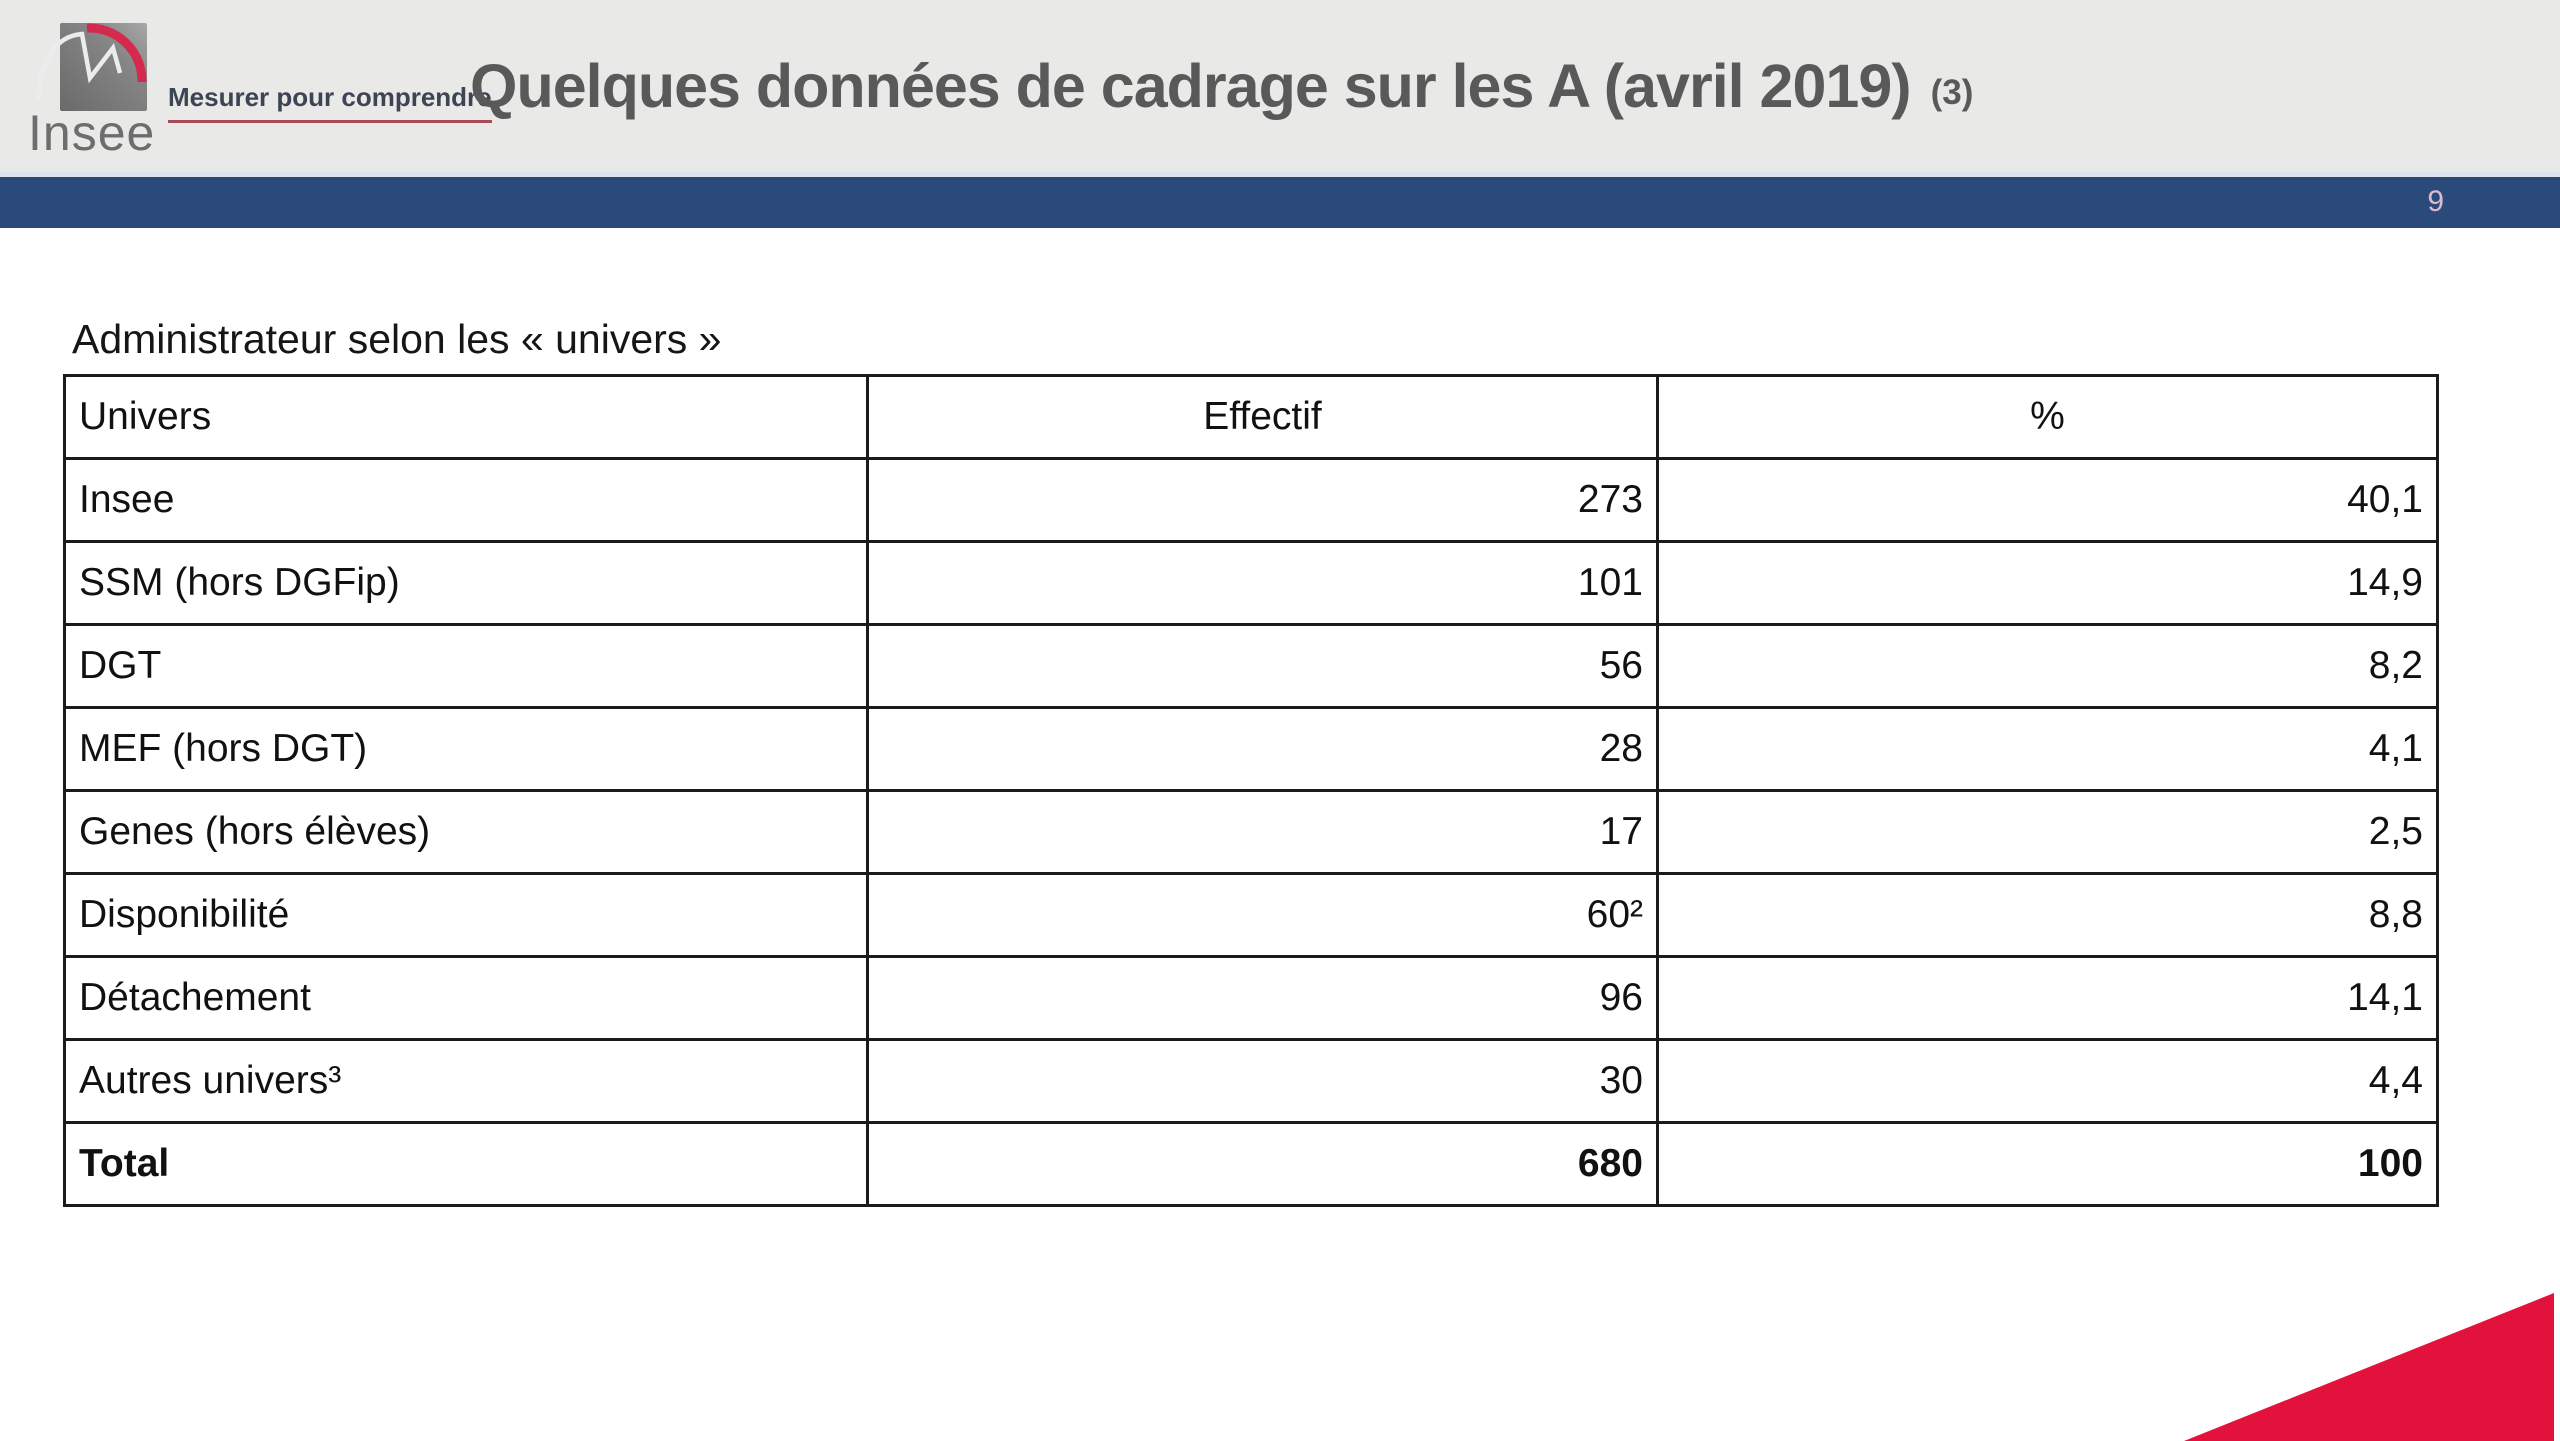 The width and height of the screenshot is (2560, 1441). I want to click on cell-pct: 40,1, so click(2047, 500).